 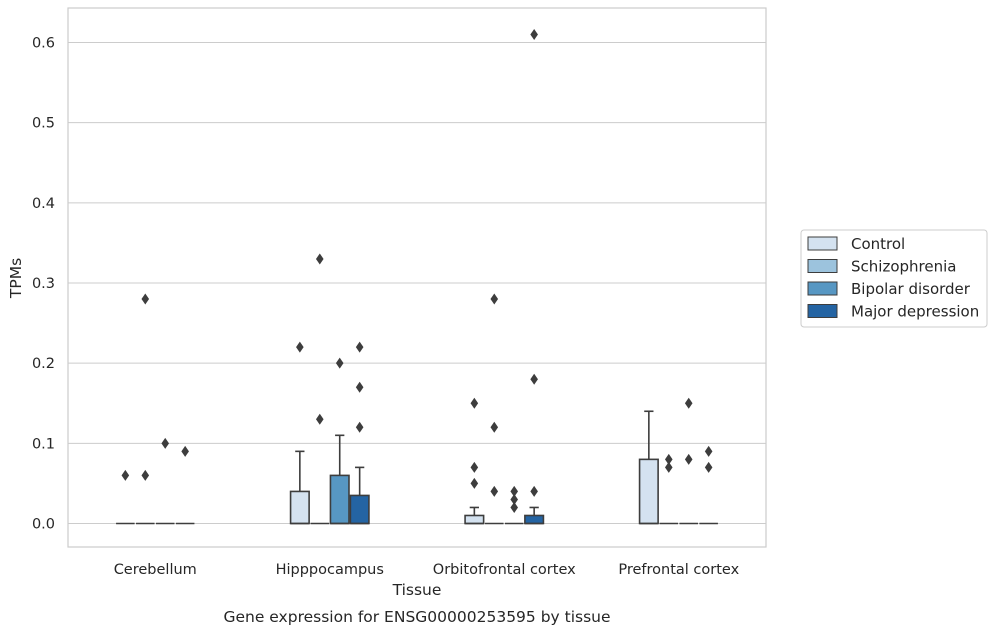 I want to click on x-tick-label: Hipppocampus, so click(x=330, y=570).